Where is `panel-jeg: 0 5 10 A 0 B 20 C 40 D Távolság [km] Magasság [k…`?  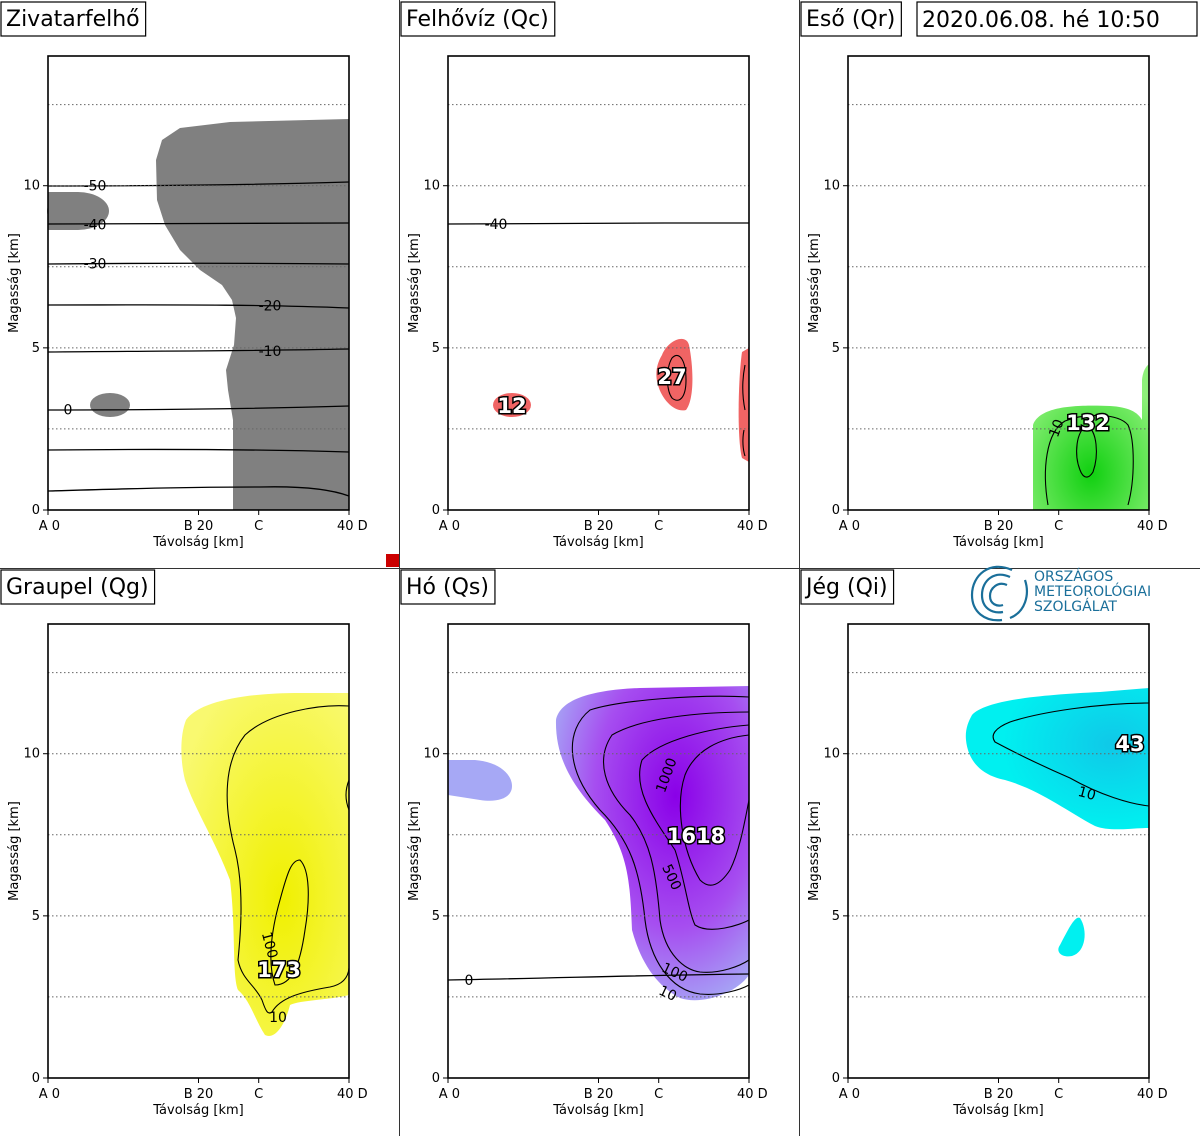 panel-jeg: 0 5 10 A 0 B 20 C 40 D Távolság [km] Magasság [k… is located at coordinates (984, 843).